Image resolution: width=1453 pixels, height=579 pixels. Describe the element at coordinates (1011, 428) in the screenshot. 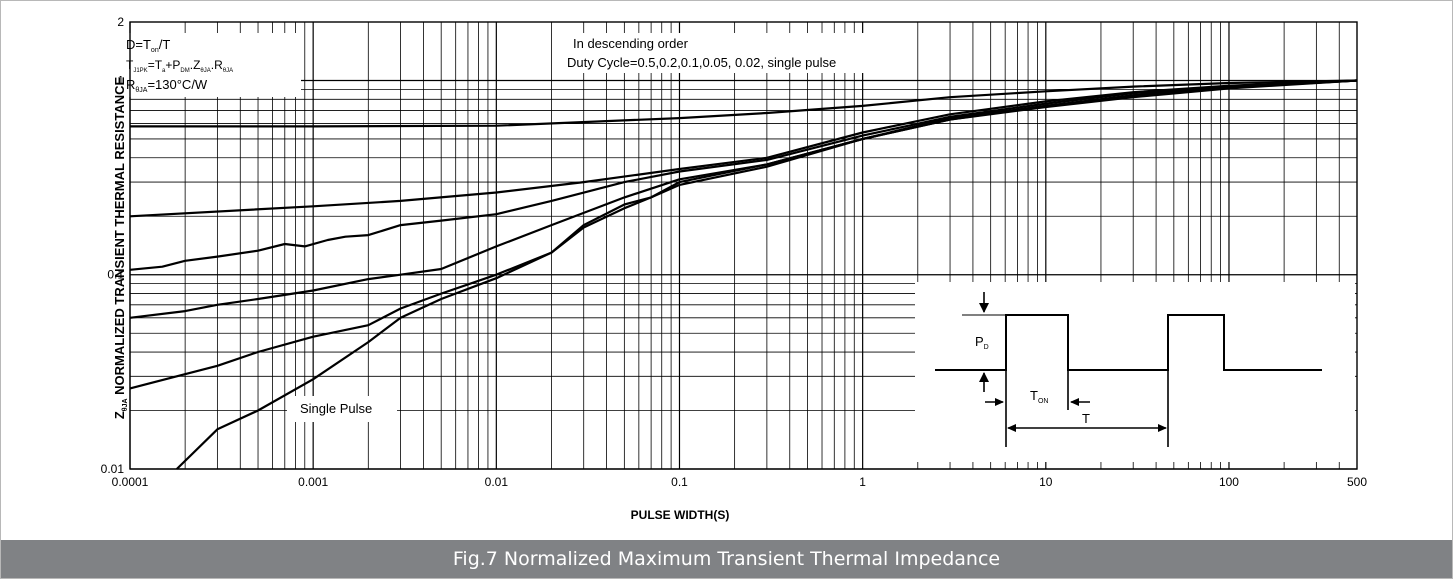

I see `t-arrowhead-left` at that location.